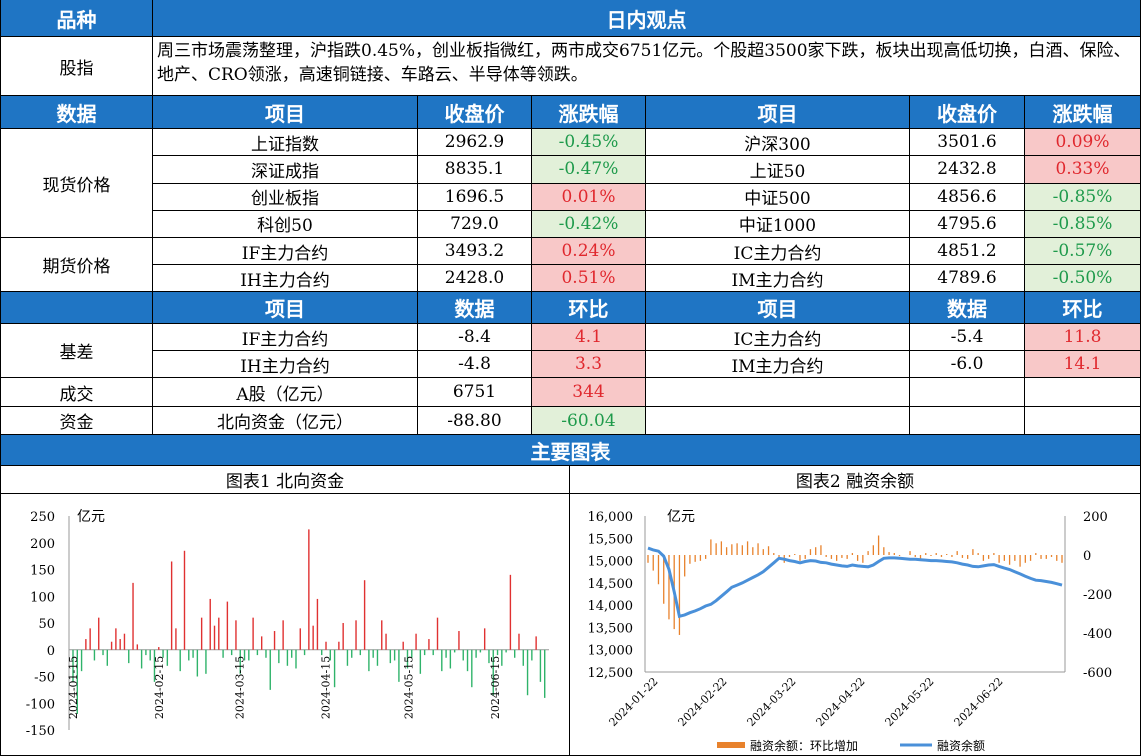 The width and height of the screenshot is (1141, 756). What do you see at coordinates (76, 392) in the screenshot?
I see `turnover-label: 成交` at bounding box center [76, 392].